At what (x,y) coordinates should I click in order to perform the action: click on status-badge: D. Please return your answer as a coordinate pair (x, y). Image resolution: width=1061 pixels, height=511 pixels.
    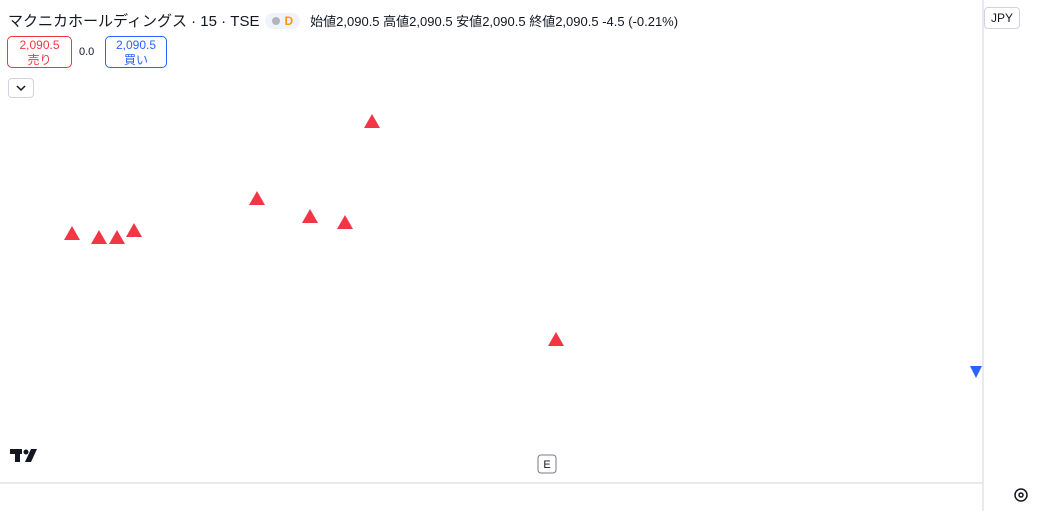
    Looking at the image, I should click on (283, 20).